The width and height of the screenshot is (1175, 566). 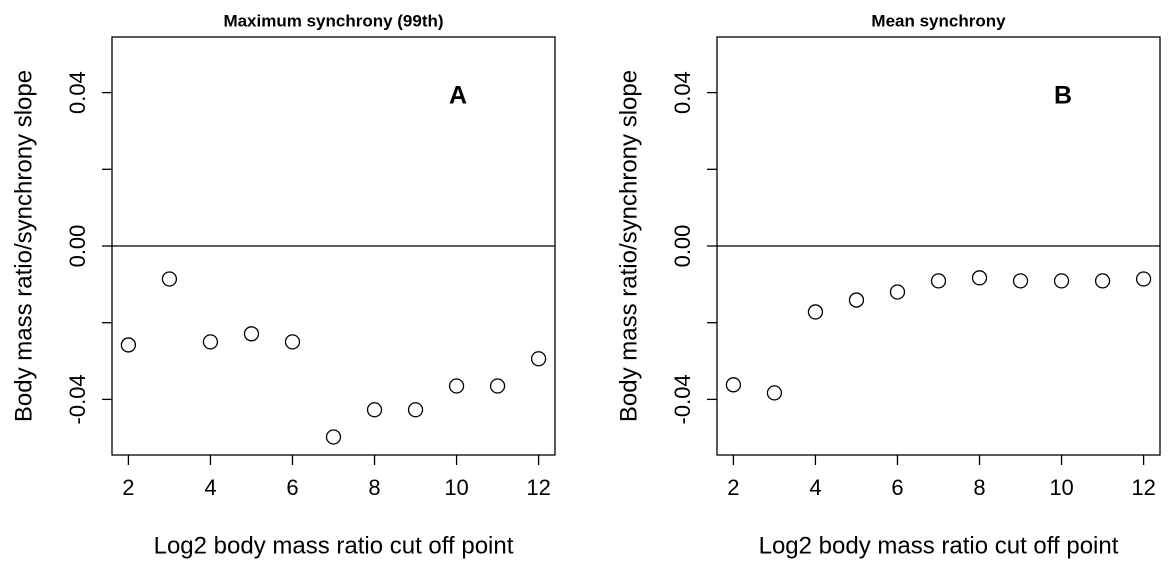 What do you see at coordinates (333, 20) in the screenshot?
I see `chart-title: Maximum synchrony (99th)` at bounding box center [333, 20].